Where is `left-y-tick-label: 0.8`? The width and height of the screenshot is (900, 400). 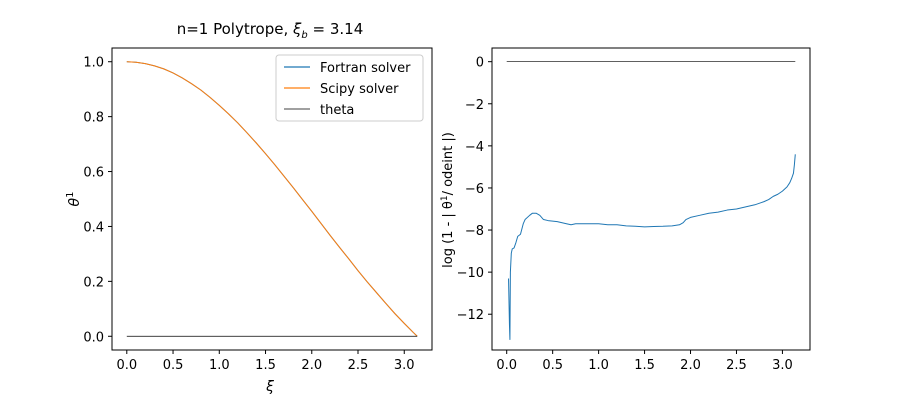 left-y-tick-label: 0.8 is located at coordinates (93, 118).